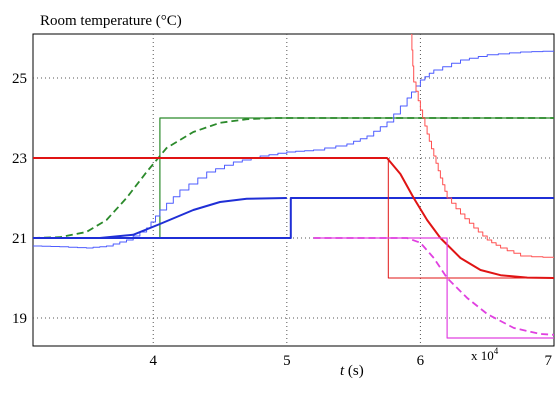 The width and height of the screenshot is (557, 405). I want to click on y-tick-labels: 19 21 23 25, so click(19, 199).